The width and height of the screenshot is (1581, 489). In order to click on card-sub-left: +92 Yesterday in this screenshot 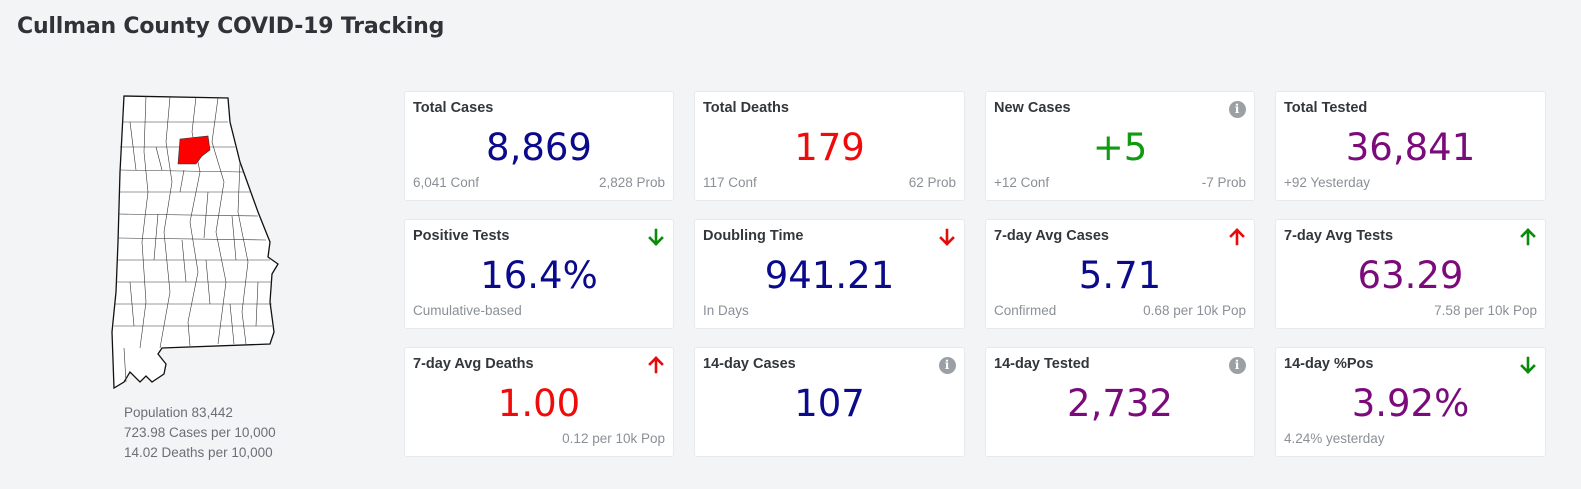, I will do `click(1327, 182)`.